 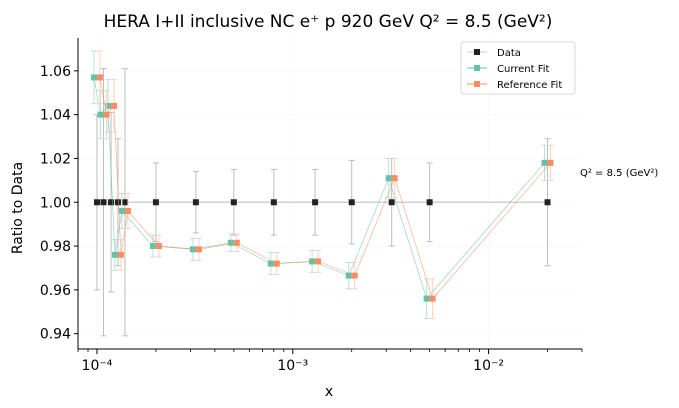 I want to click on q2-annotation: Q² = 8.5 (GeV²), so click(x=619, y=173).